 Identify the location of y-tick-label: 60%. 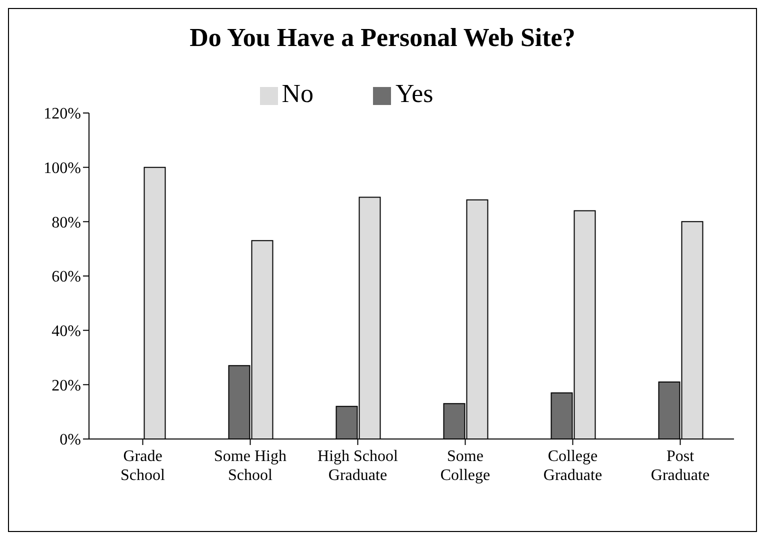
(66, 277).